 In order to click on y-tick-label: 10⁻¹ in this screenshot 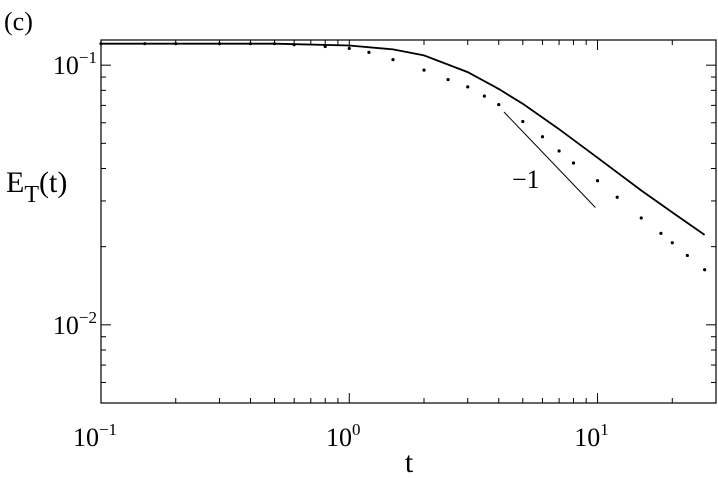, I will do `click(75, 64)`.